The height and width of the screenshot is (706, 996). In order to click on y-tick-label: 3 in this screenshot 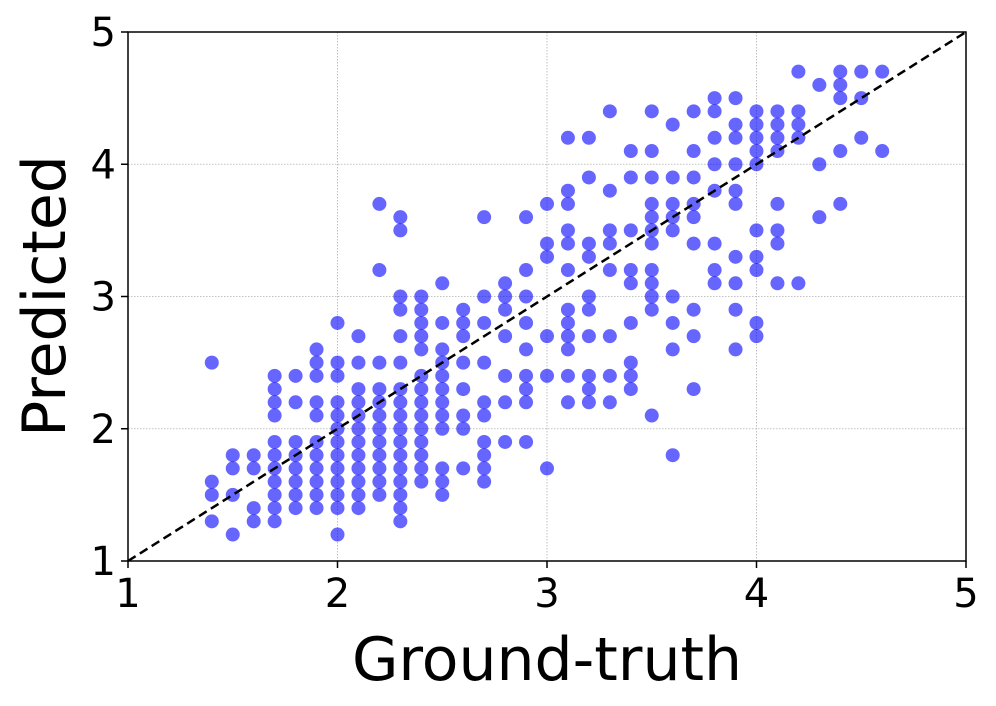, I will do `click(103, 298)`.